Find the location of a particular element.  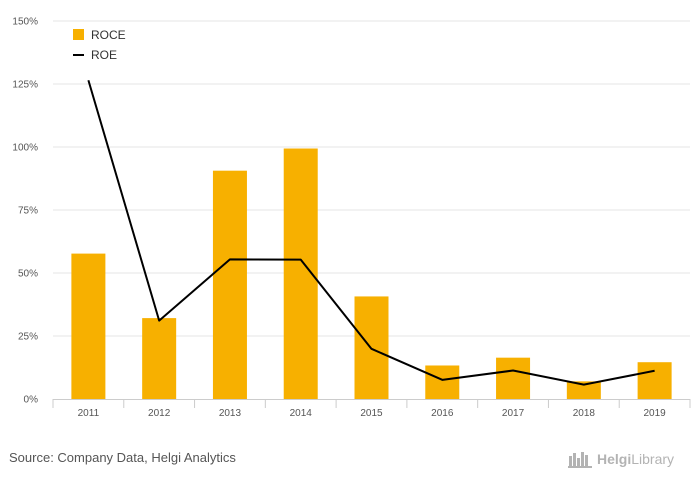

source-note: Source: Company Data, Helgi Analytics is located at coordinates (122, 457).